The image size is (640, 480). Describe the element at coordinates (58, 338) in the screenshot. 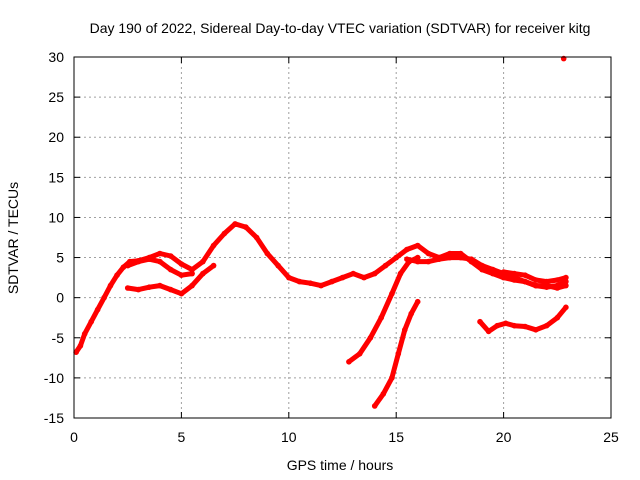

I see `y-tick-label: -5` at that location.